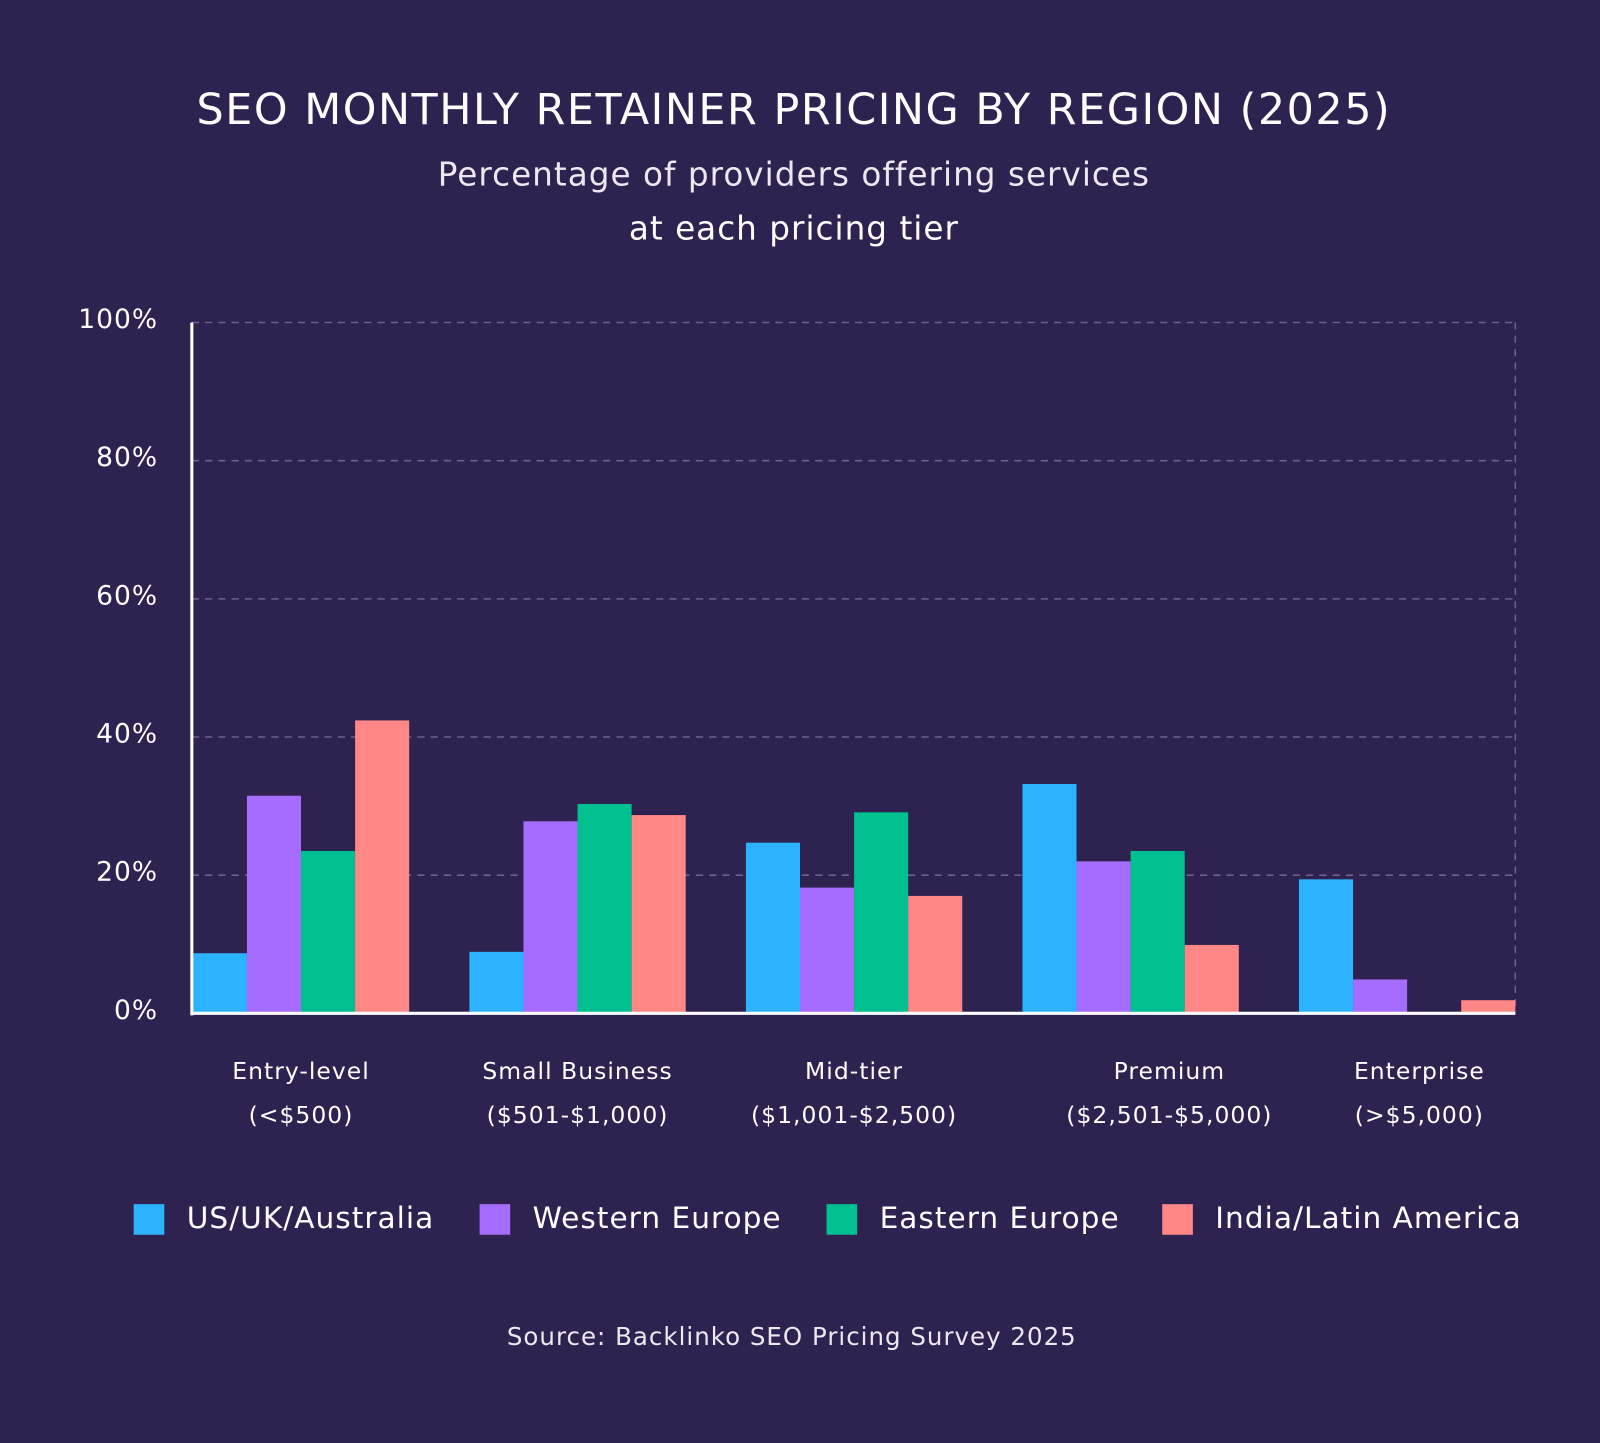 The width and height of the screenshot is (1600, 1443). What do you see at coordinates (578, 1115) in the screenshot?
I see `x-tick-label: ($501-$1,000)` at bounding box center [578, 1115].